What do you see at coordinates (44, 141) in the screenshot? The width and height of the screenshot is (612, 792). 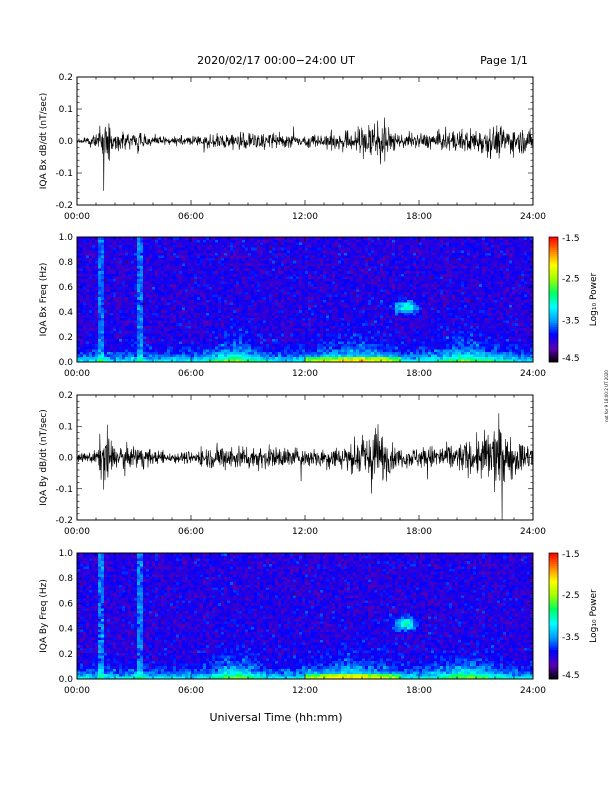 I see `y-axis-label: IQA Bx dB/dt (nT/sec)` at bounding box center [44, 141].